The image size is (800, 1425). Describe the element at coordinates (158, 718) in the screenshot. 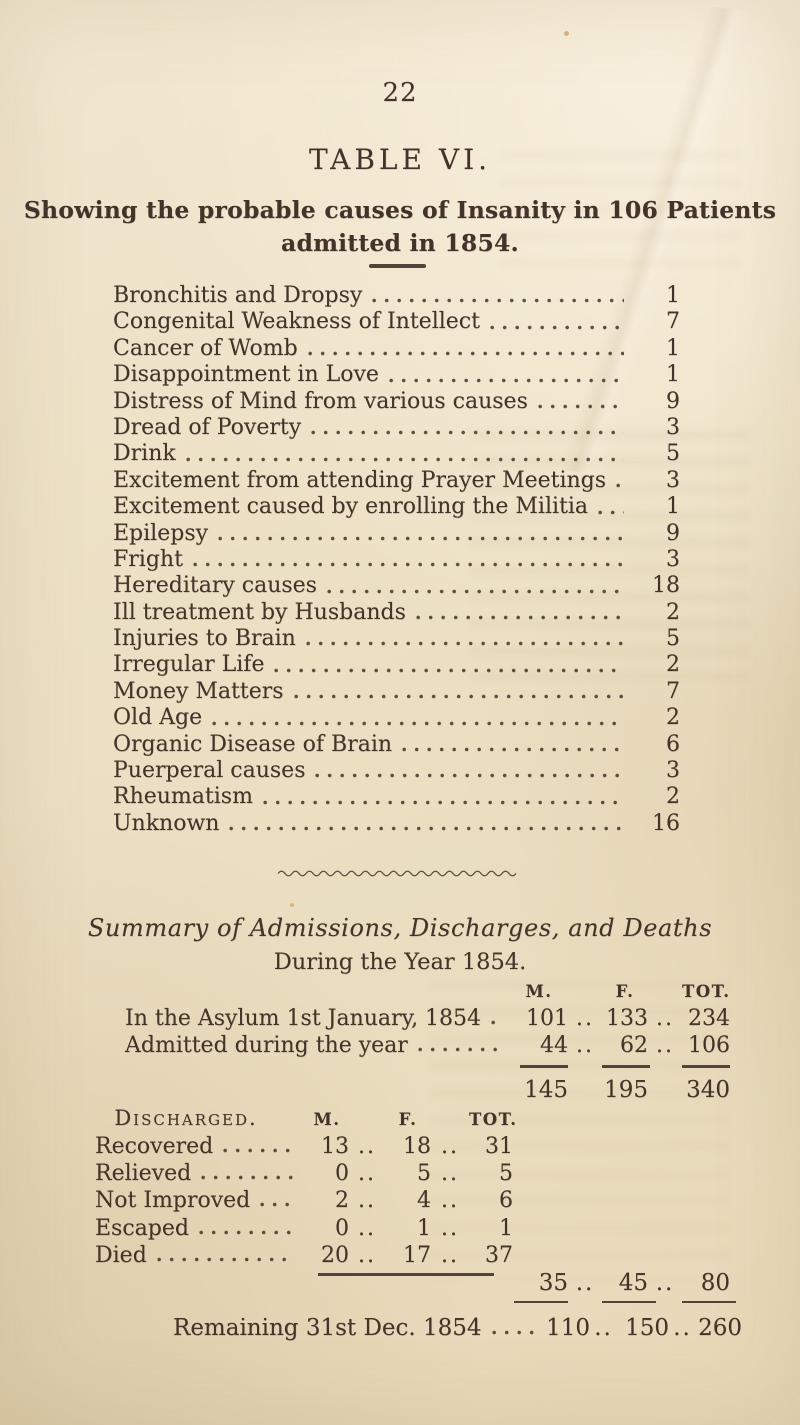

I see `cause-label: Old Age` at that location.